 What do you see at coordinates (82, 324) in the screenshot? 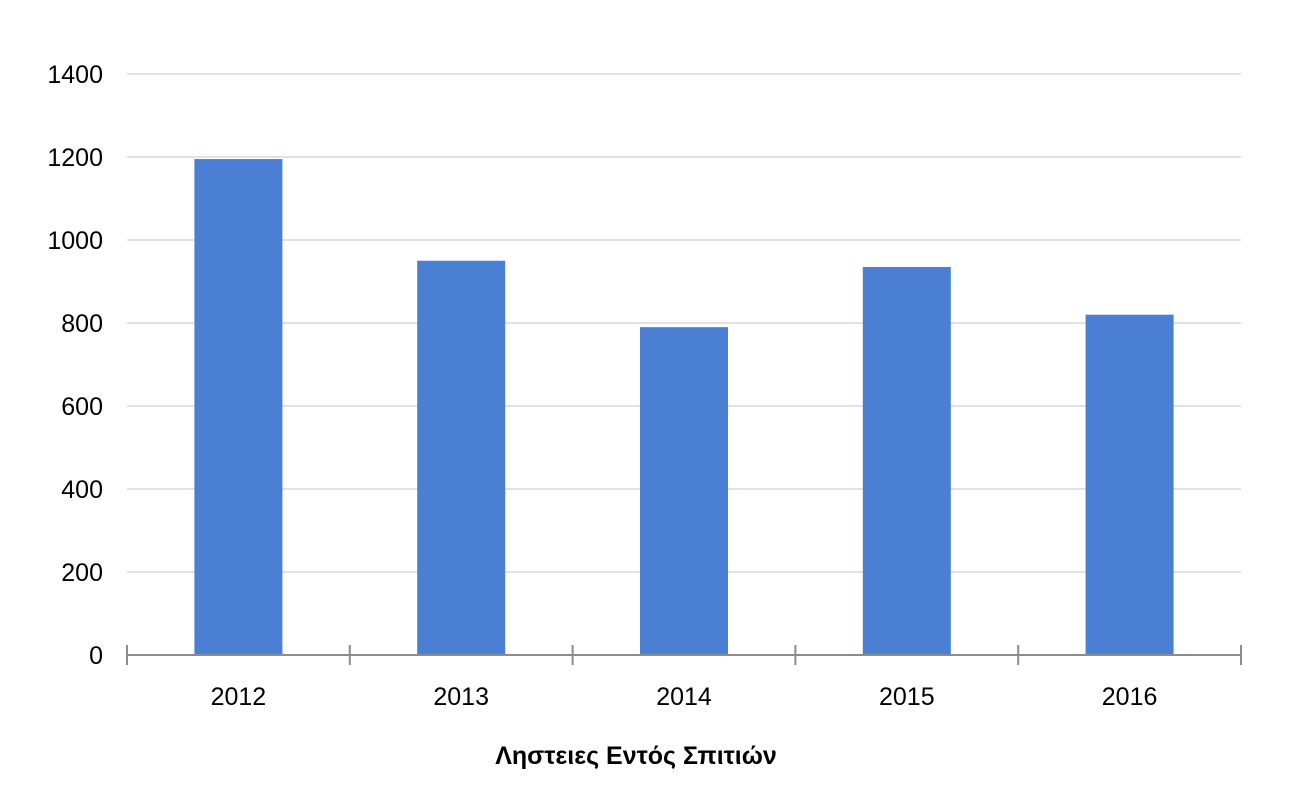
I see `y-tick-label: 800` at bounding box center [82, 324].